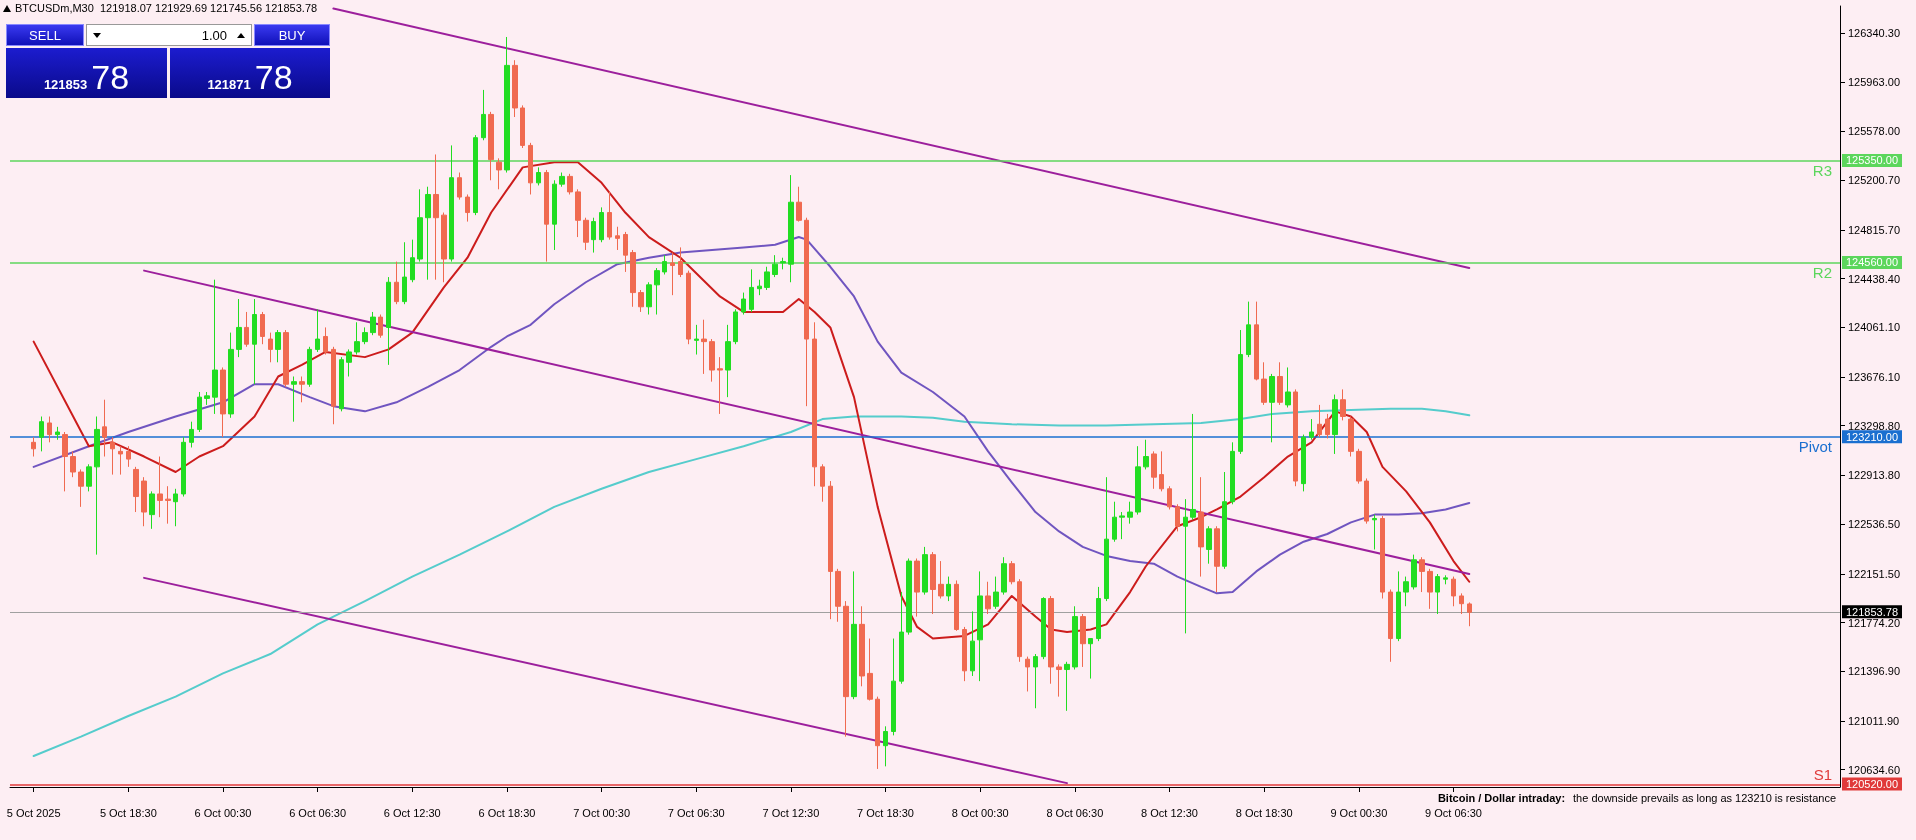 The height and width of the screenshot is (840, 1916). Describe the element at coordinates (507, 812) in the screenshot. I see `x-tick-label: 6 Oct 18:30` at that location.